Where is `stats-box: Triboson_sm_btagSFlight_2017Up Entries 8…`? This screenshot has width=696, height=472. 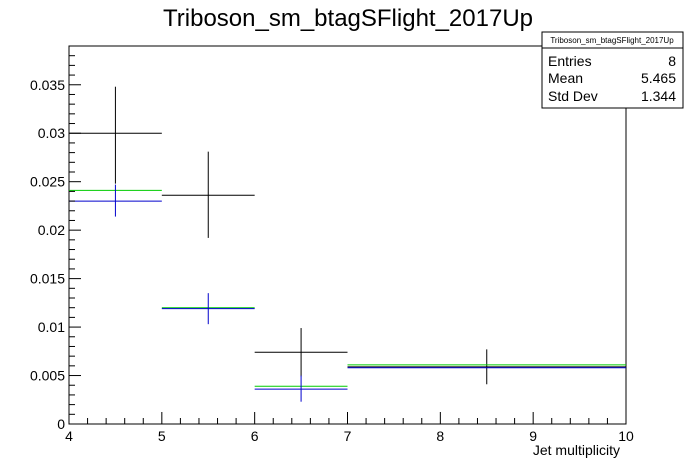
stats-box: Triboson_sm_btagSFlight_2017Up Entries 8… is located at coordinates (612, 70).